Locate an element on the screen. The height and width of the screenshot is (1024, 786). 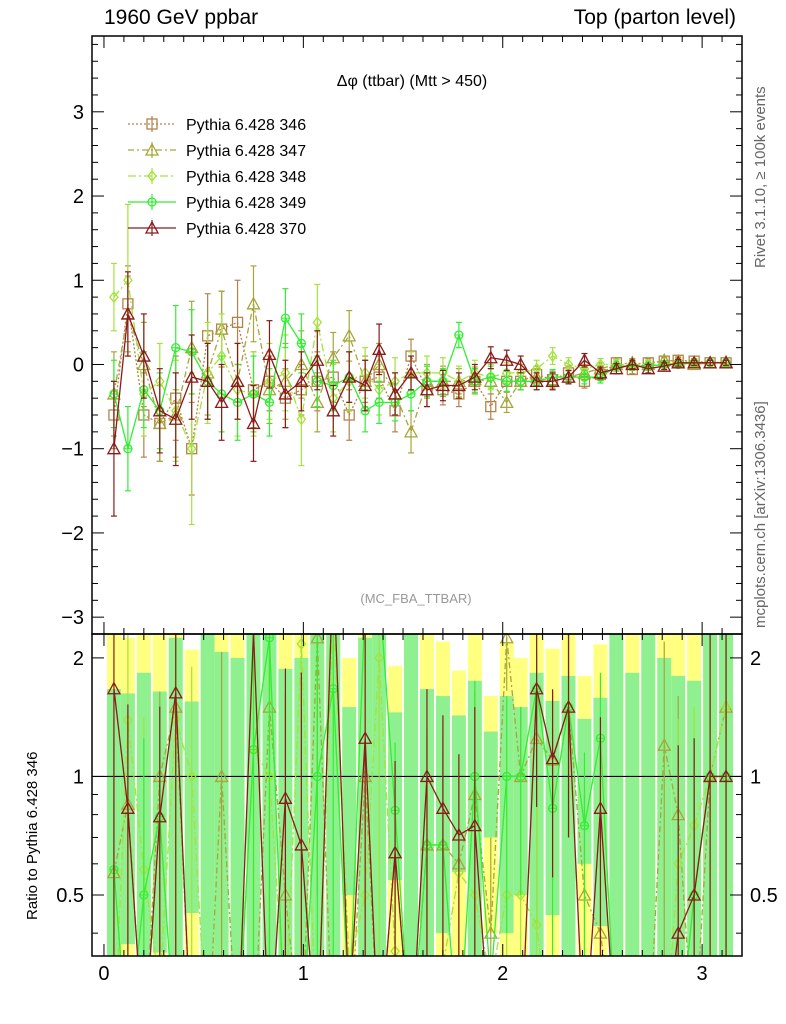
data-point: Pythia 6.428 346: 1.94, -0.5 is located at coordinates (491, 406).